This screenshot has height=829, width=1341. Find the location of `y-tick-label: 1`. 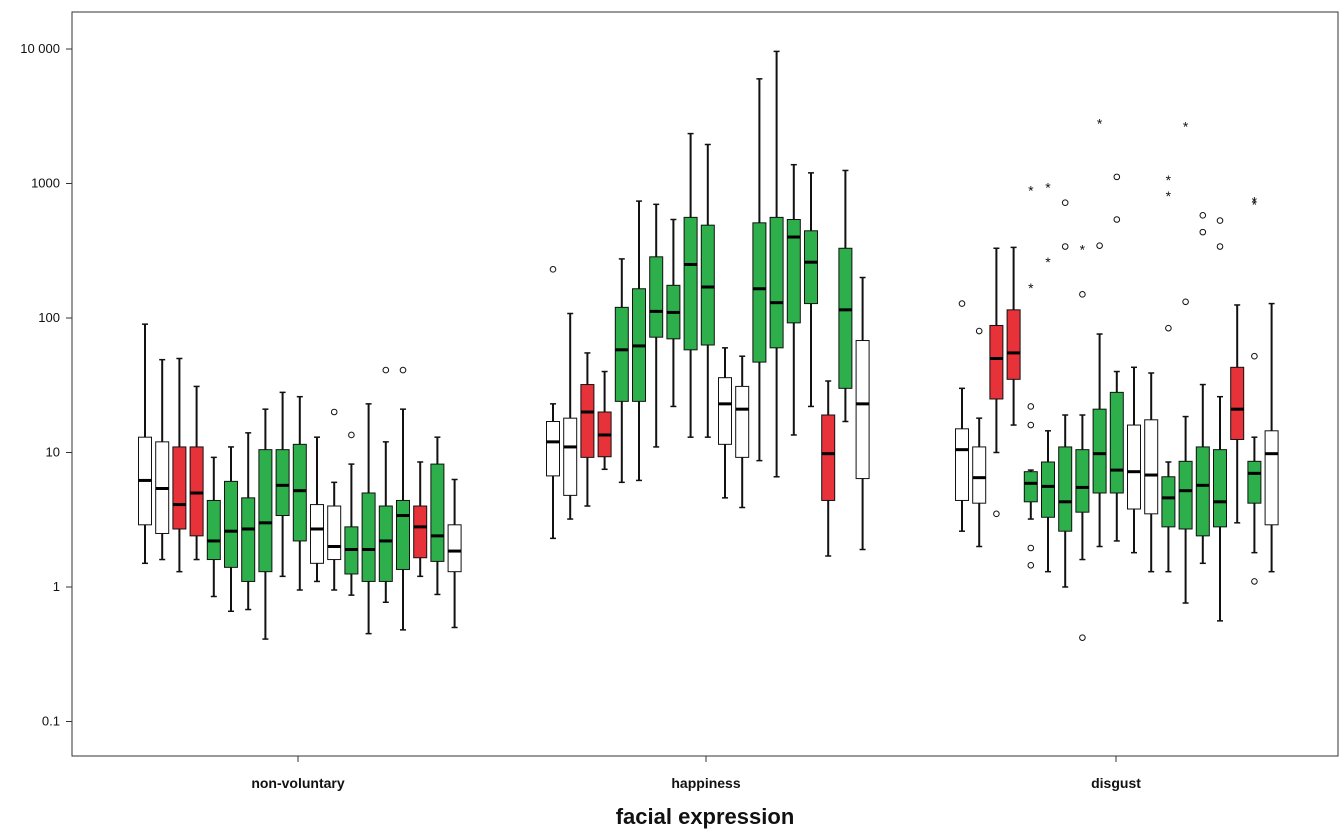

y-tick-label: 1 is located at coordinates (56, 586).